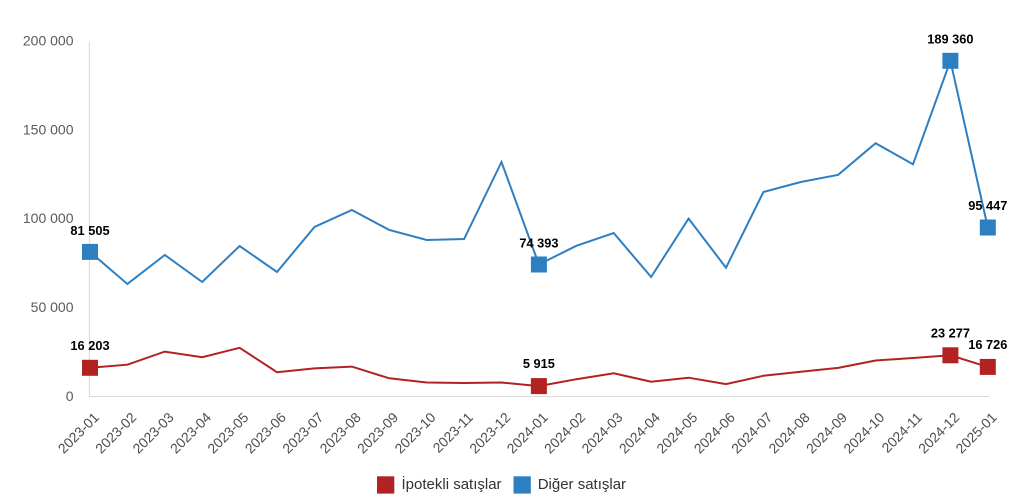 This screenshot has width=1024, height=501. Describe the element at coordinates (976, 433) in the screenshot. I see `svg-text: 2025-01` at that location.